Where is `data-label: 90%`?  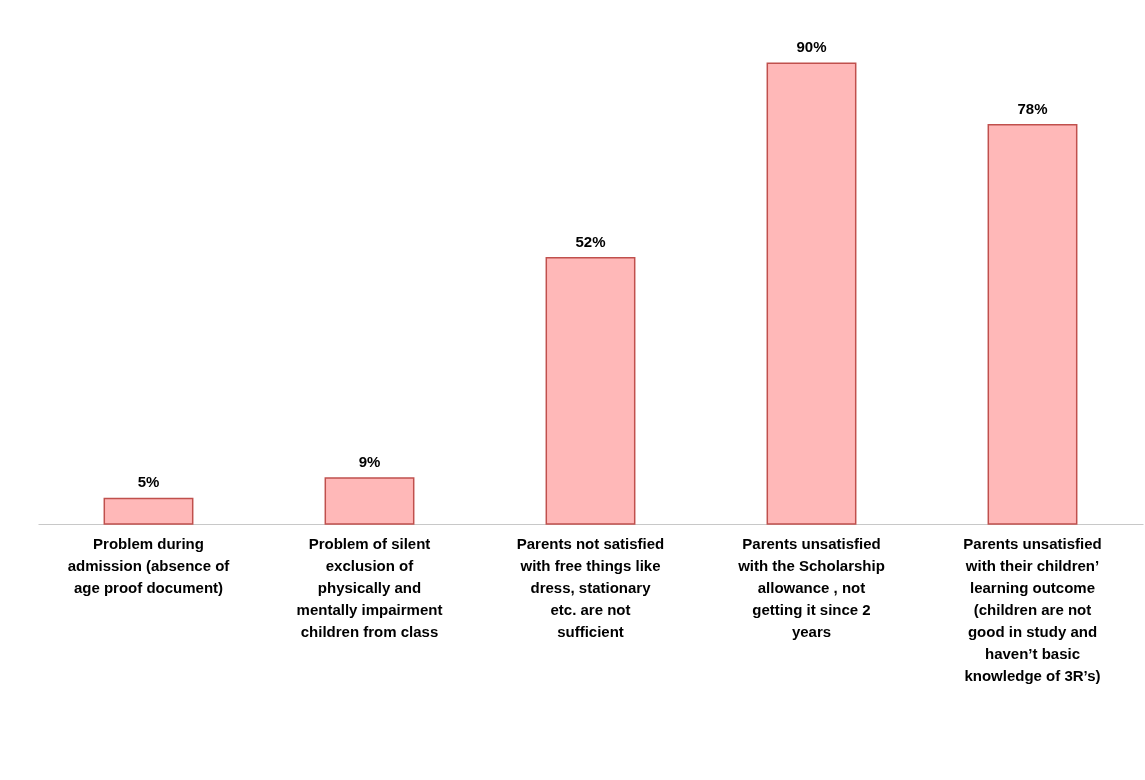
data-label: 90% is located at coordinates (811, 47).